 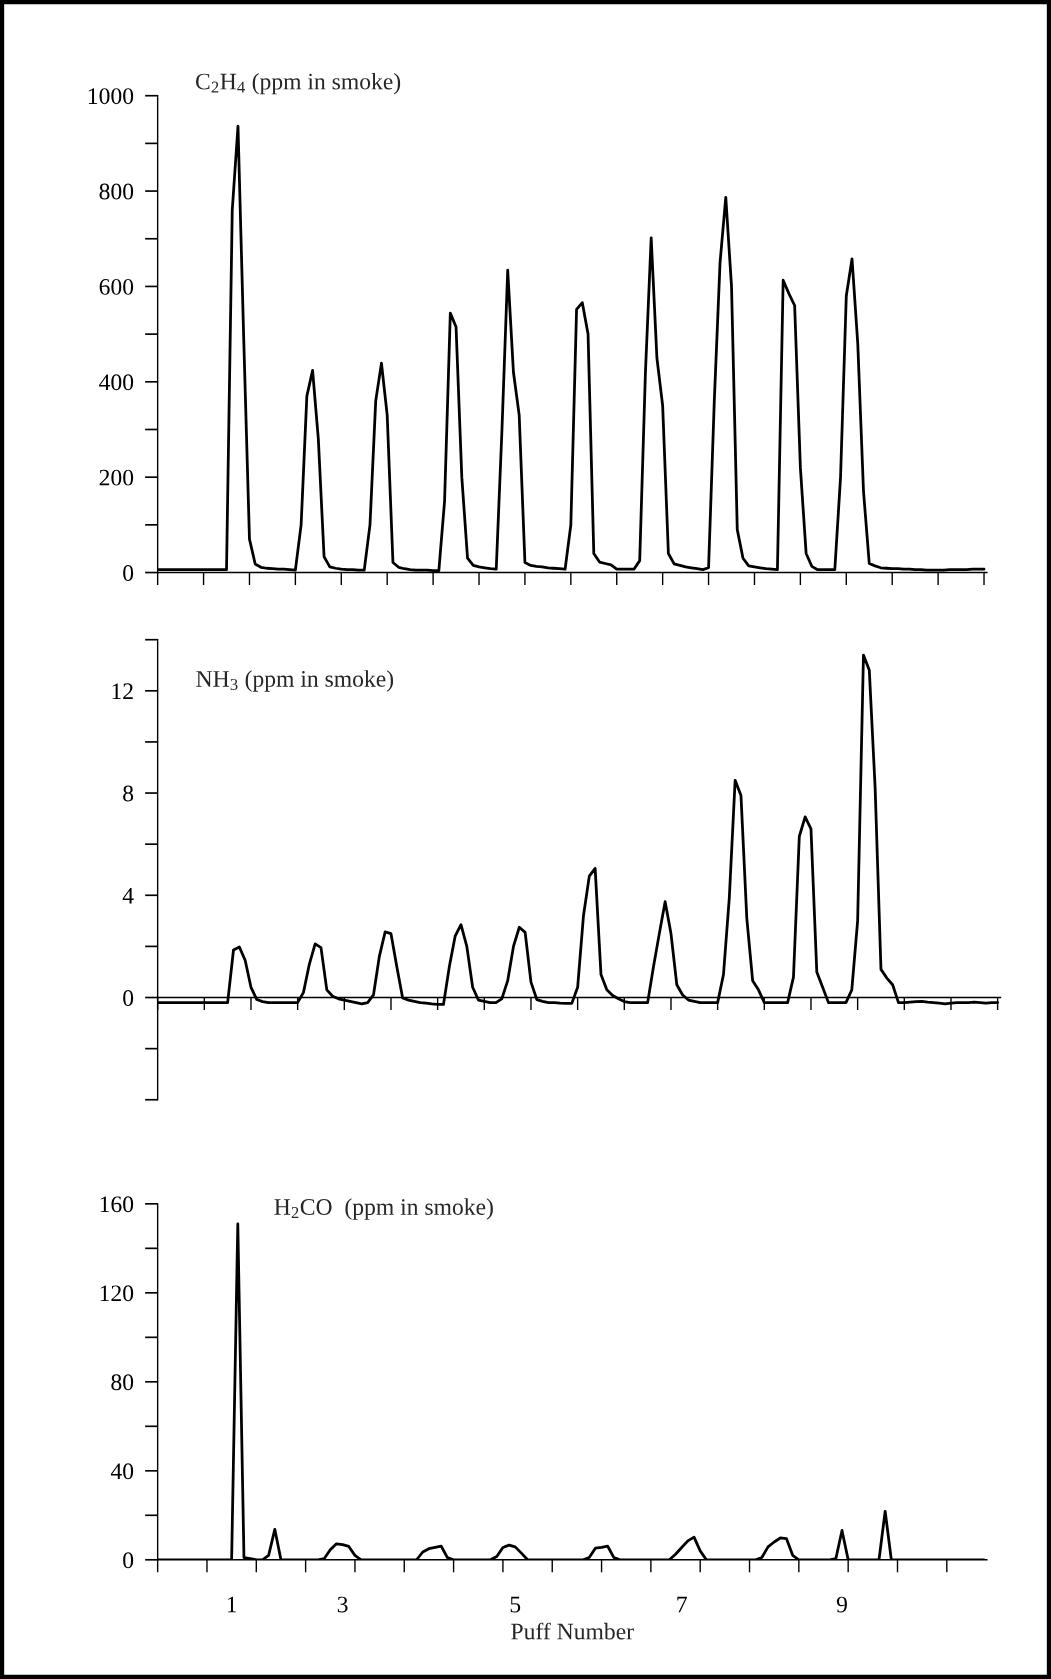 What do you see at coordinates (515, 1604) in the screenshot?
I see `x-tick-label: 5` at bounding box center [515, 1604].